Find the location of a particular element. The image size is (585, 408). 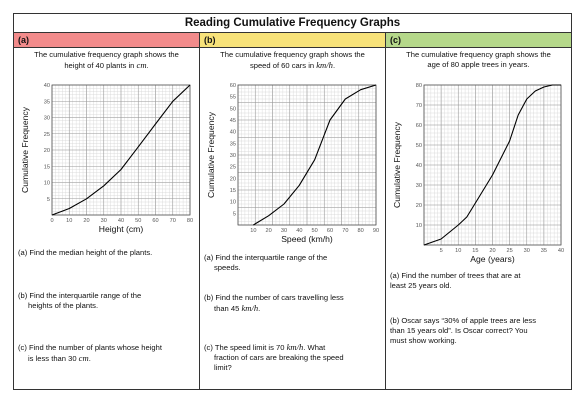

question-text: (c) The speed limit is 70 is located at coordinates (245, 347).